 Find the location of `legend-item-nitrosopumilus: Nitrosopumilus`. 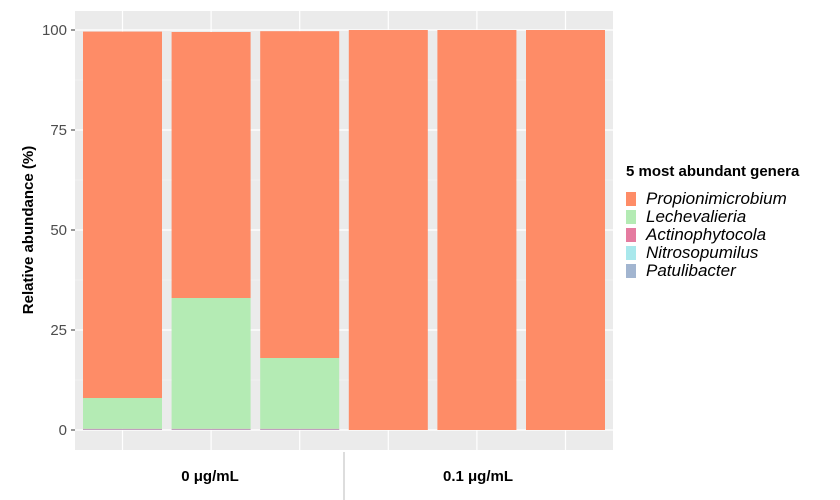

legend-item-nitrosopumilus: Nitrosopumilus is located at coordinates (712, 252).